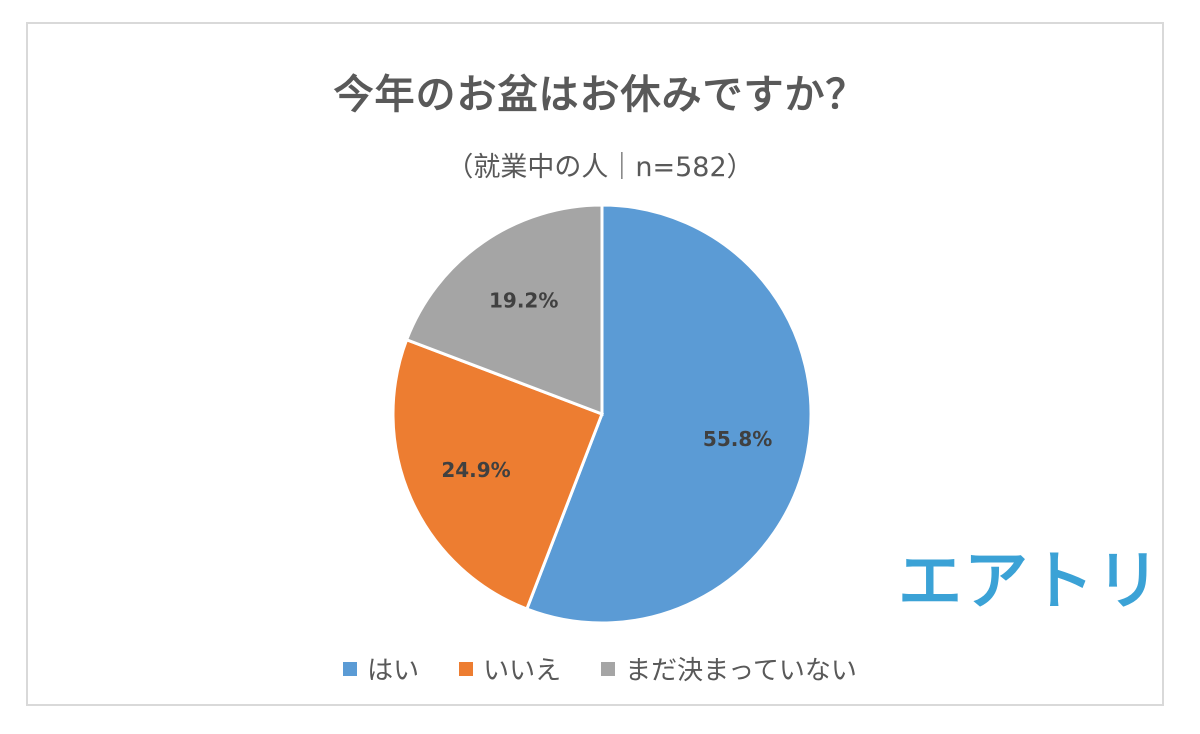  What do you see at coordinates (668, 414) in the screenshot?
I see `pie-slice-hai` at bounding box center [668, 414].